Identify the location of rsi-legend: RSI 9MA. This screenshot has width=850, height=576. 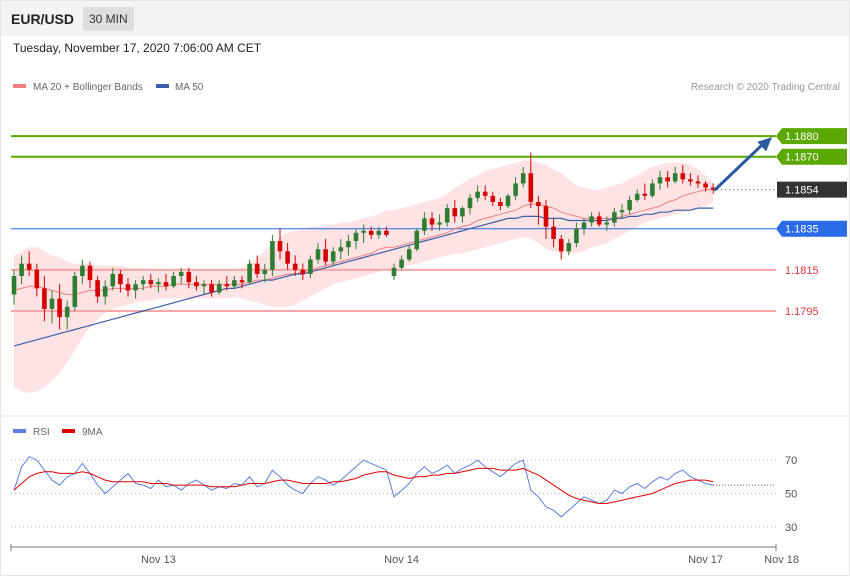
(58, 432).